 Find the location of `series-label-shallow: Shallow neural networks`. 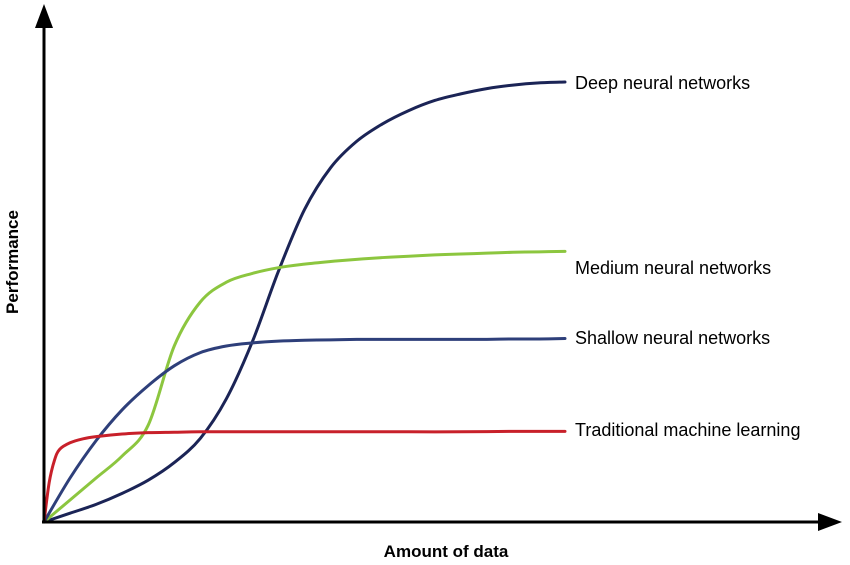

series-label-shallow: Shallow neural networks is located at coordinates (672, 338).